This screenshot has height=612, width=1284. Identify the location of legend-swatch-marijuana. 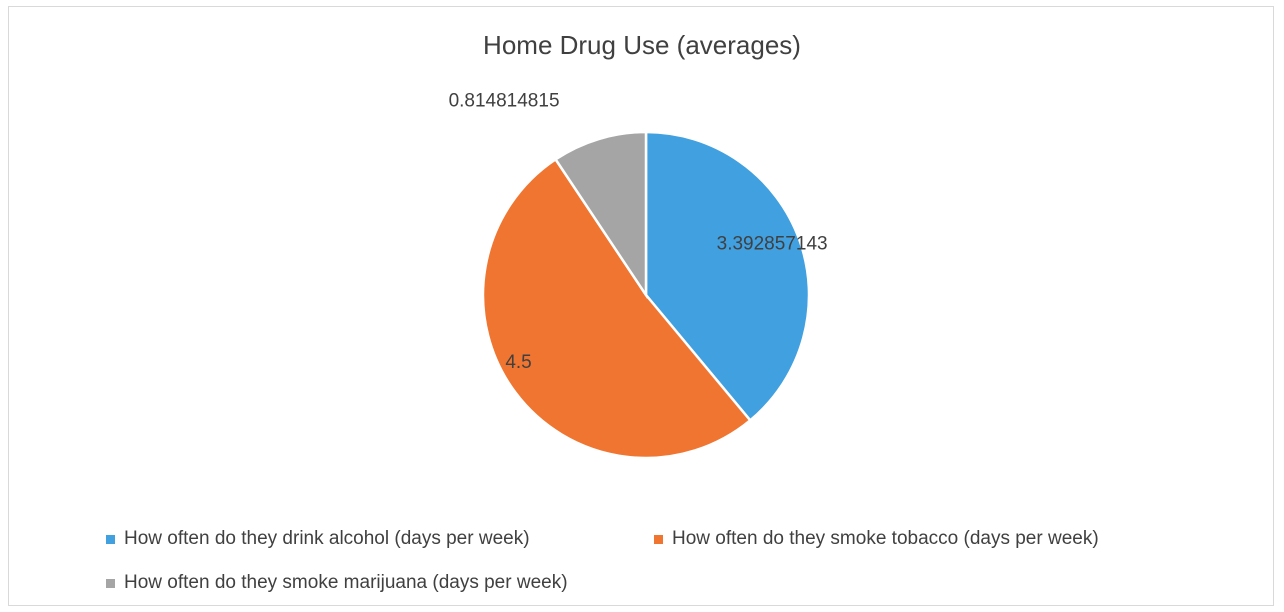
(110, 583).